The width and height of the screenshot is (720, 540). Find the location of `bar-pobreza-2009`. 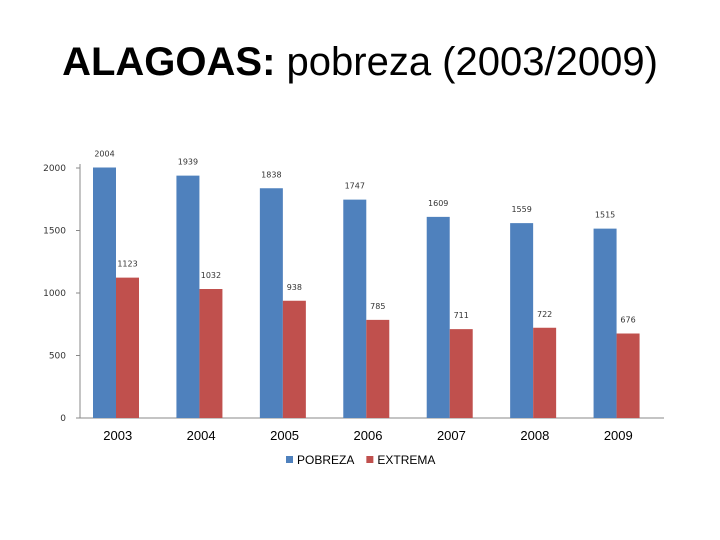

bar-pobreza-2009 is located at coordinates (605, 323).